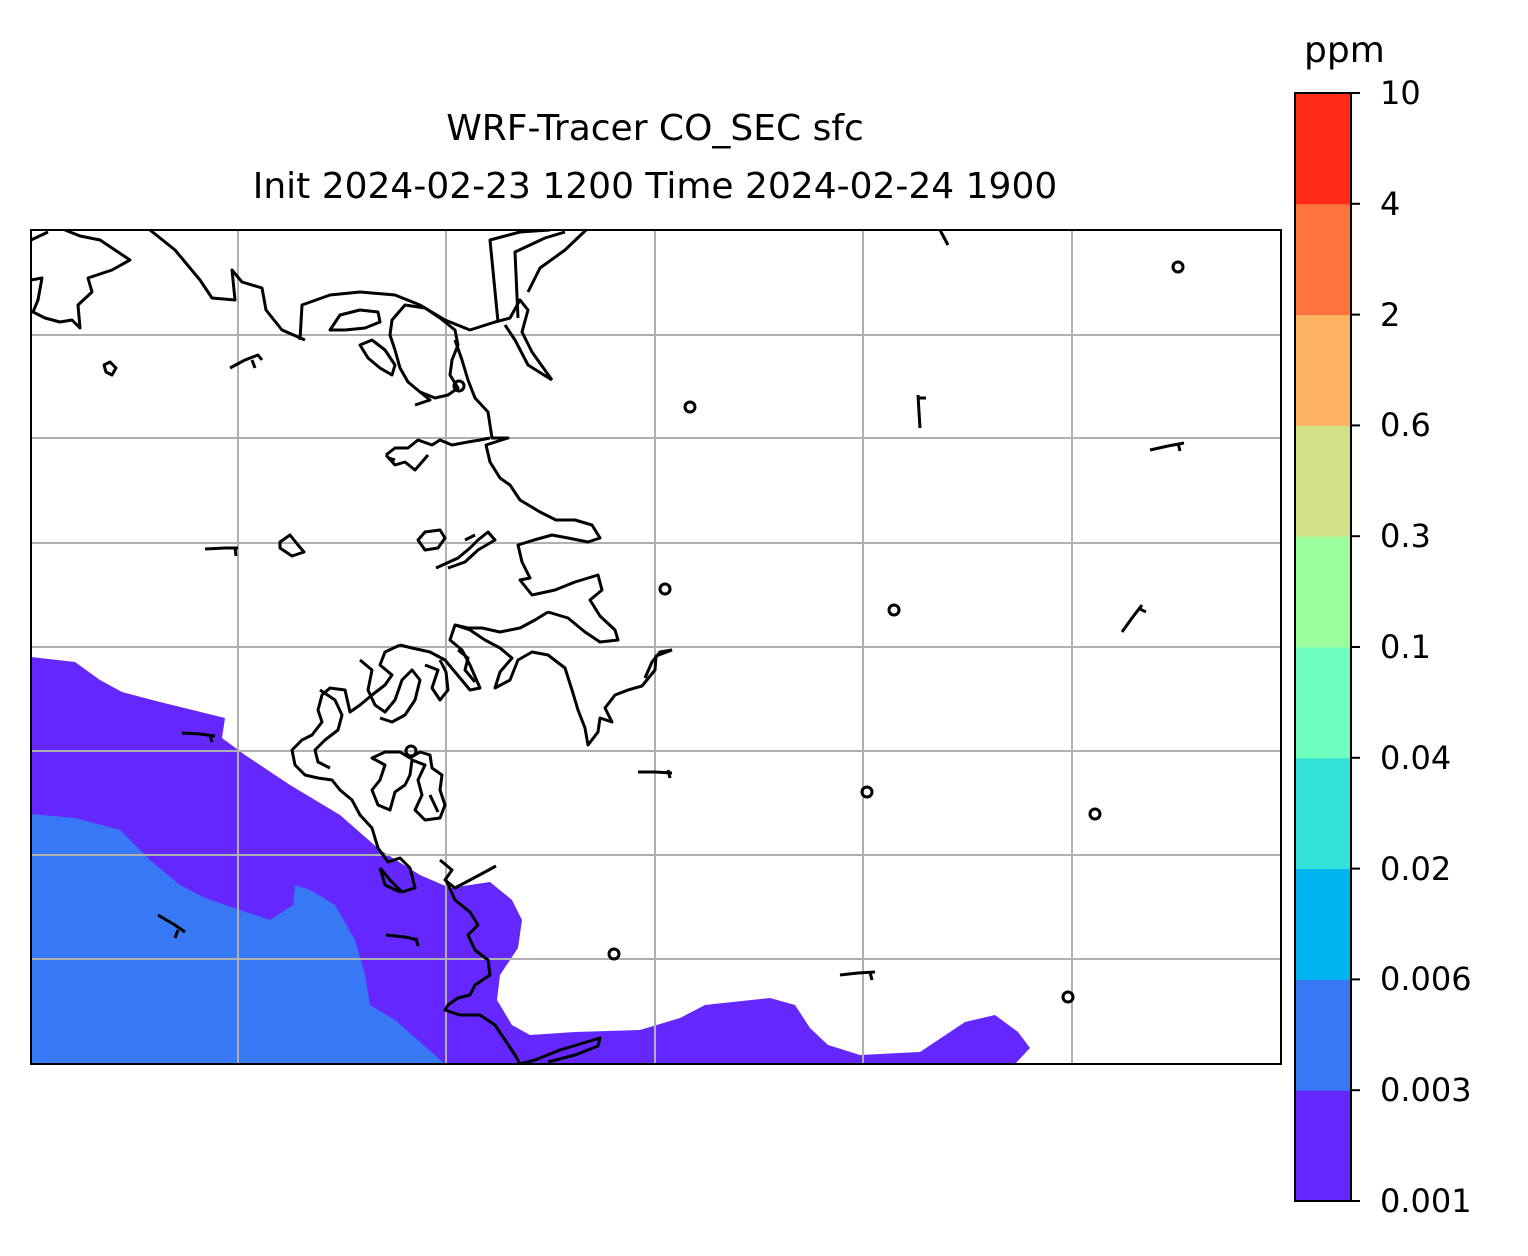 The image size is (1528, 1256). I want to click on colorbar-tick-label: 2, so click(1390, 314).